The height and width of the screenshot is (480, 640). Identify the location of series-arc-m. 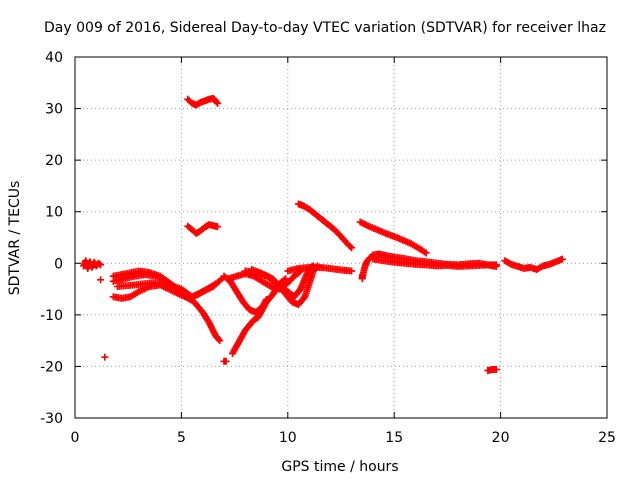
(393, 237).